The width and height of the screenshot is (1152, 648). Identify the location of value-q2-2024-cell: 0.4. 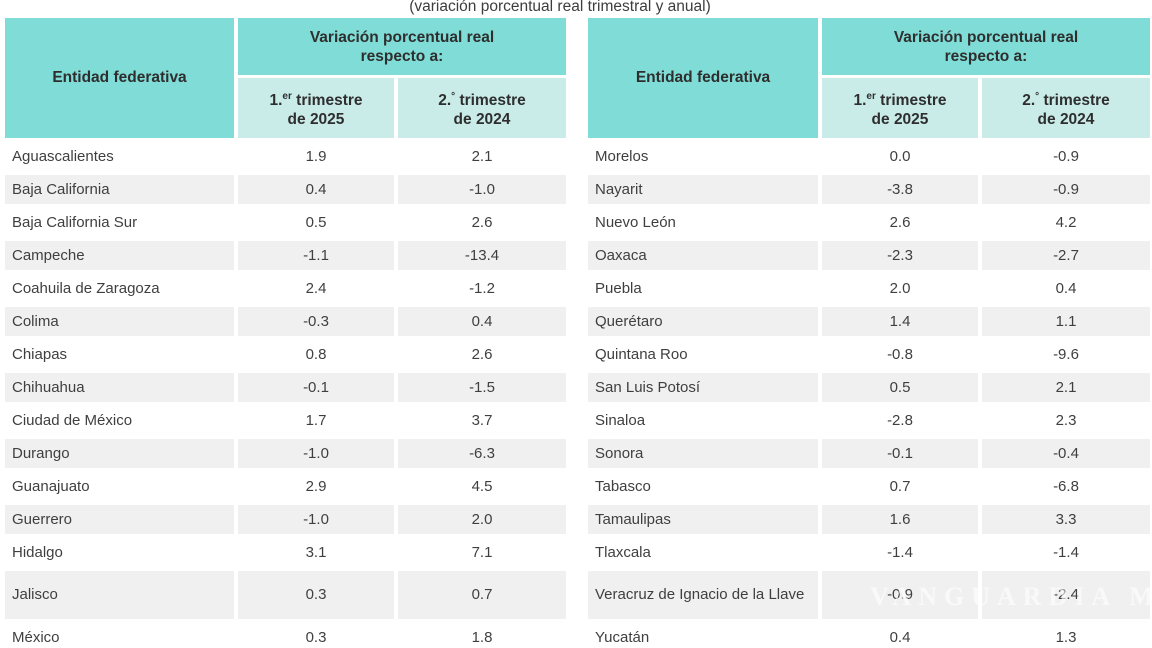
(1066, 288).